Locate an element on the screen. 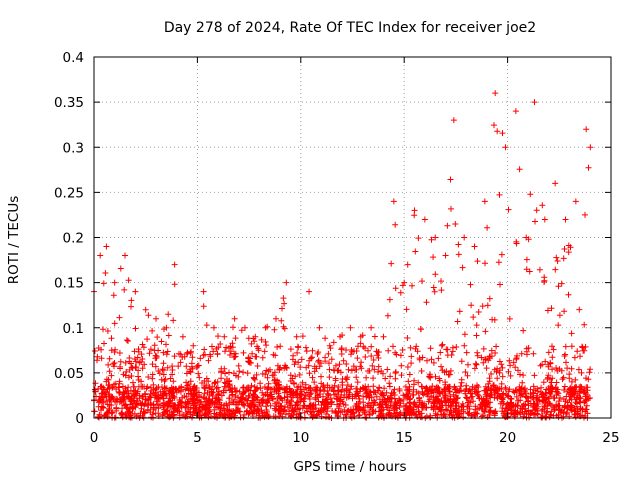 The image size is (640, 480). x-tick-label: 15 is located at coordinates (404, 438).